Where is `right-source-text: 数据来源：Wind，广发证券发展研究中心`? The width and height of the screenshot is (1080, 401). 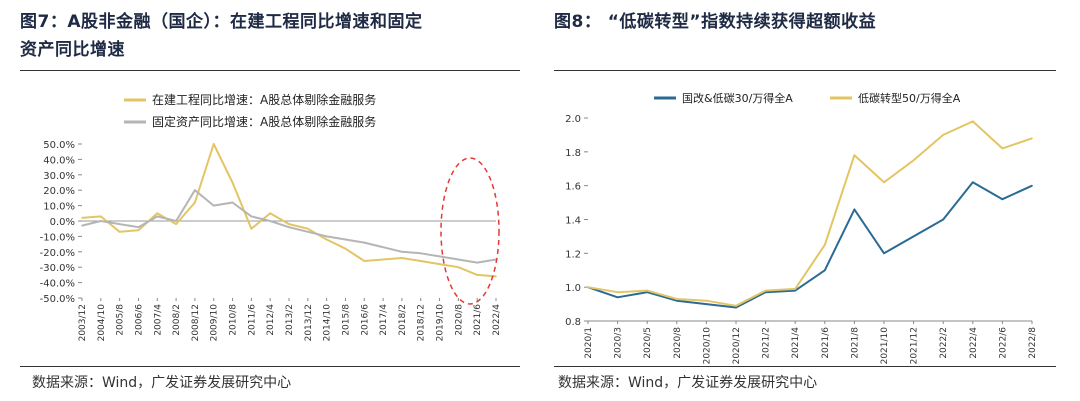 right-source-text: 数据来源：Wind，广发证券发展研究中心 is located at coordinates (688, 383).